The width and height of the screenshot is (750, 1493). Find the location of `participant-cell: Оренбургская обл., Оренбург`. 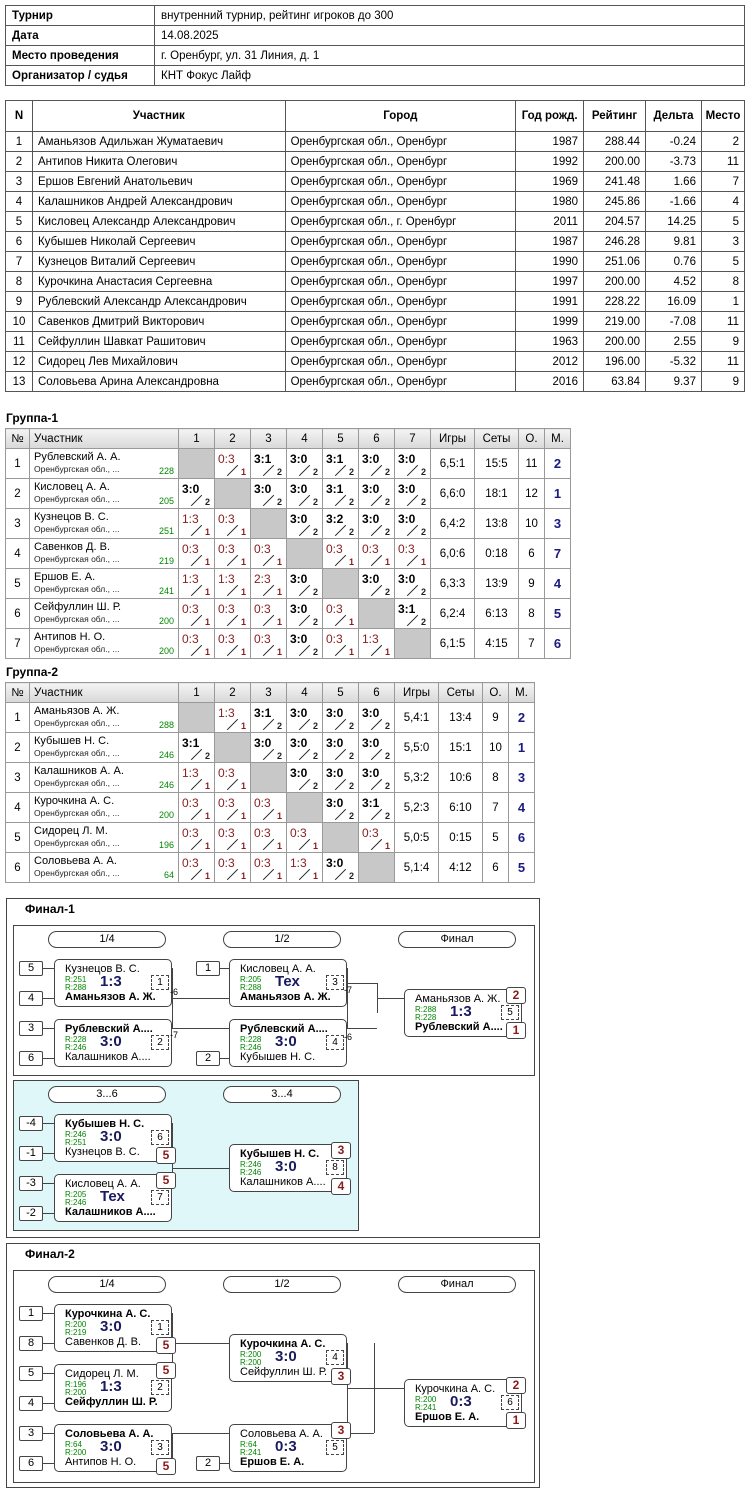

participant-cell: Оренбургская обл., Оренбург is located at coordinates (400, 161).